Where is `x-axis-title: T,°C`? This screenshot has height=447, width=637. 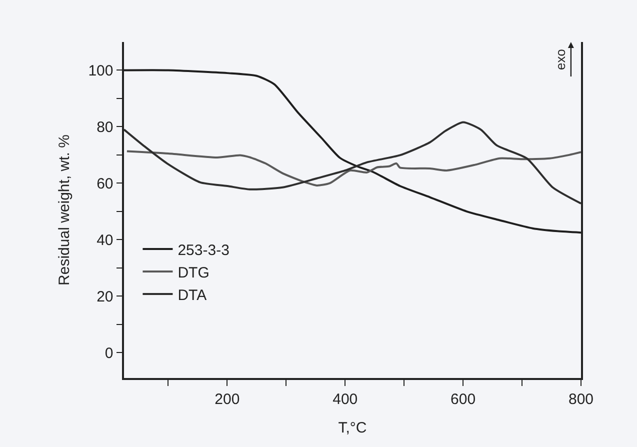 x-axis-title: T,°C is located at coordinates (352, 427).